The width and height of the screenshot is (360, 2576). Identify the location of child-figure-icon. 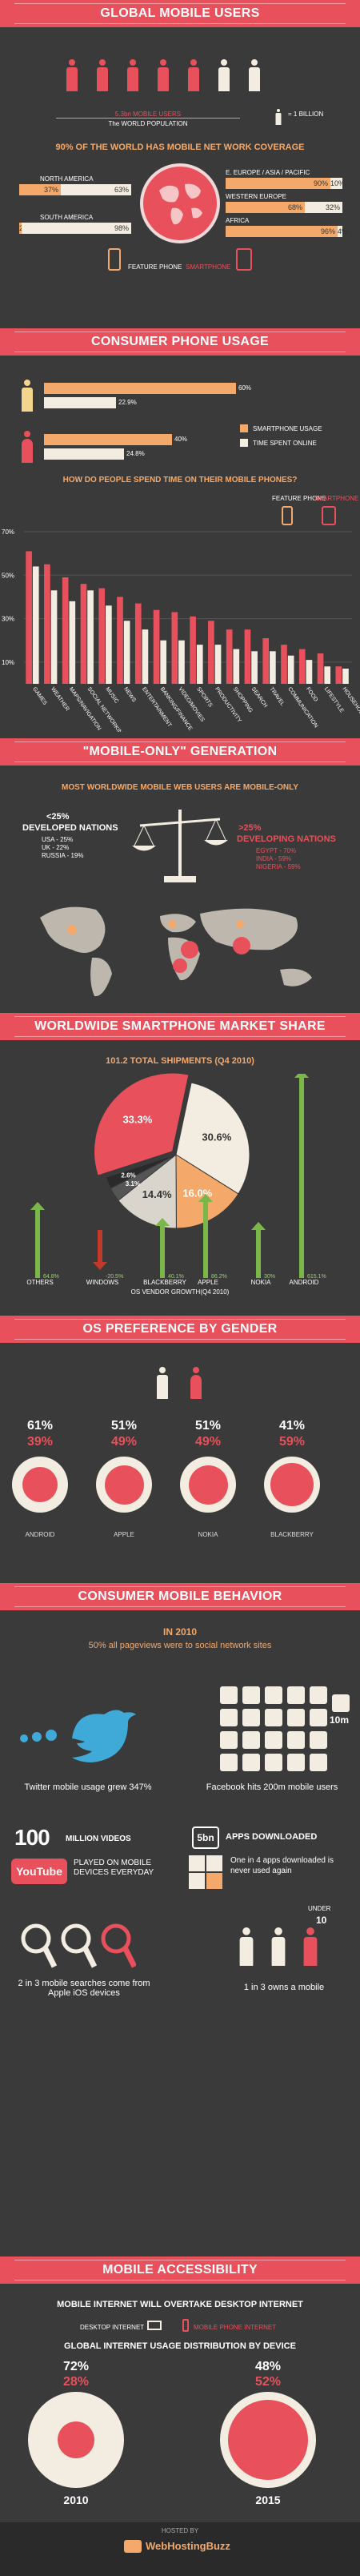
(310, 1946).